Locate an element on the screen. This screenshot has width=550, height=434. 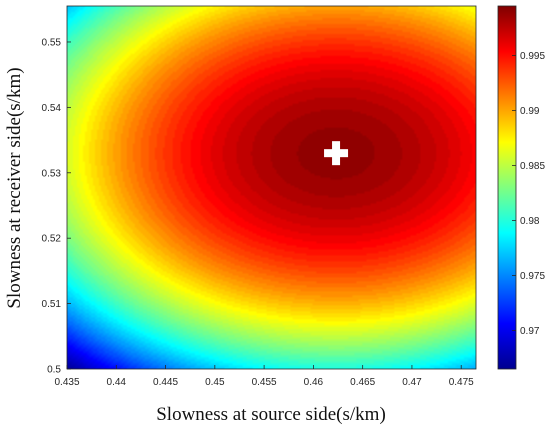
x-tick-label: 0.44 is located at coordinates (117, 382).